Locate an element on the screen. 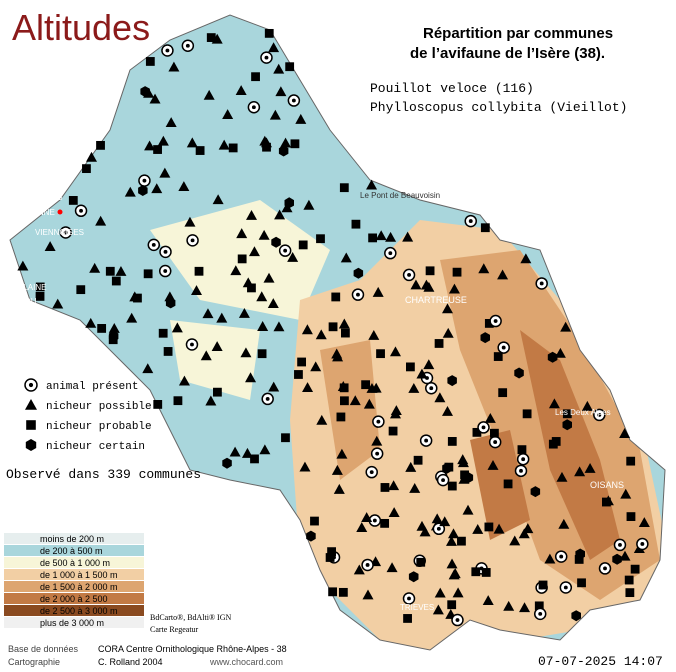 Image resolution: width=676 pixels, height=672 pixels. altitude-label: plus de 3 000 m is located at coordinates (72, 623).